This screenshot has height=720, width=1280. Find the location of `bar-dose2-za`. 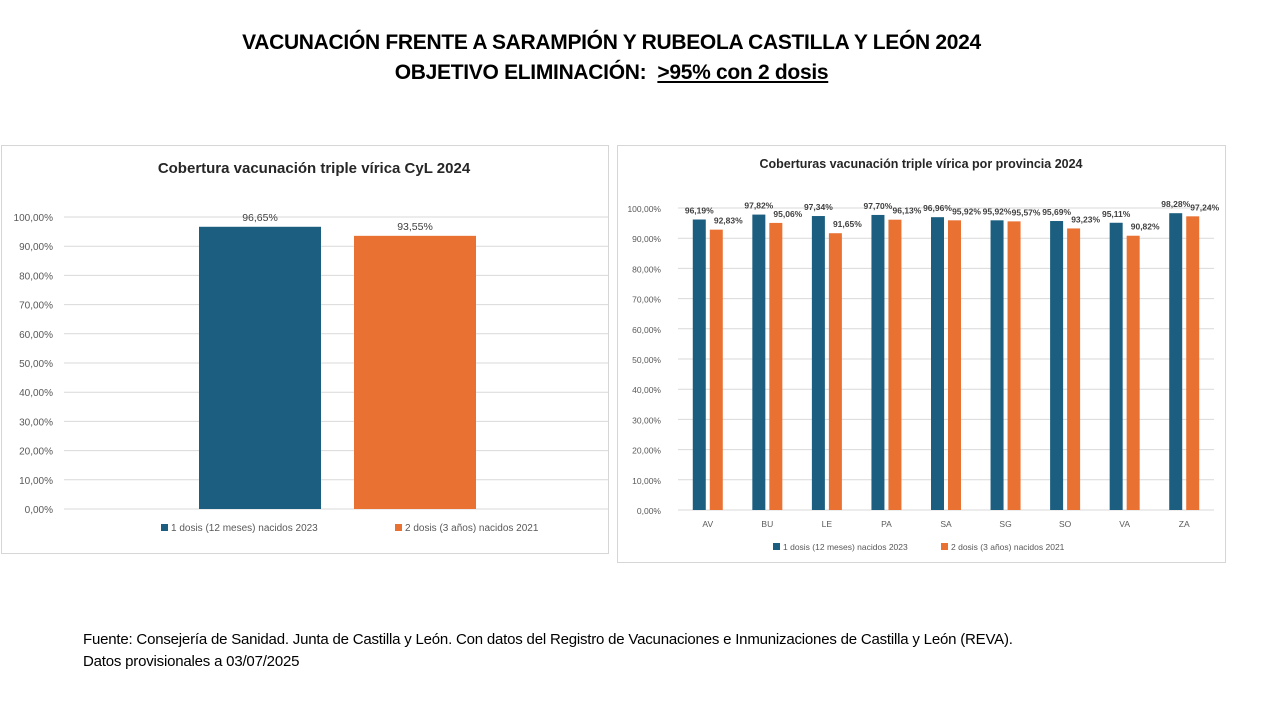

bar-dose2-za is located at coordinates (1193, 363).